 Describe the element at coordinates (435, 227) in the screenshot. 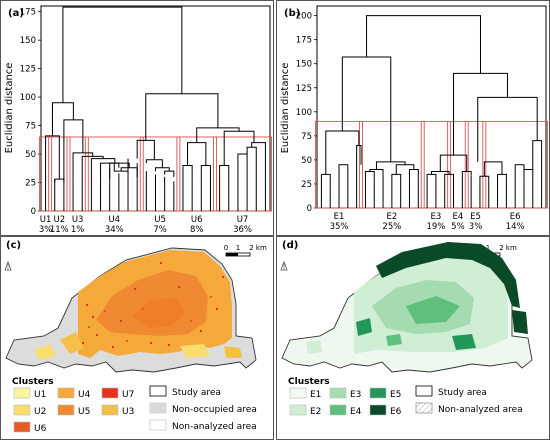

I see `cluster-share: 19%` at that location.